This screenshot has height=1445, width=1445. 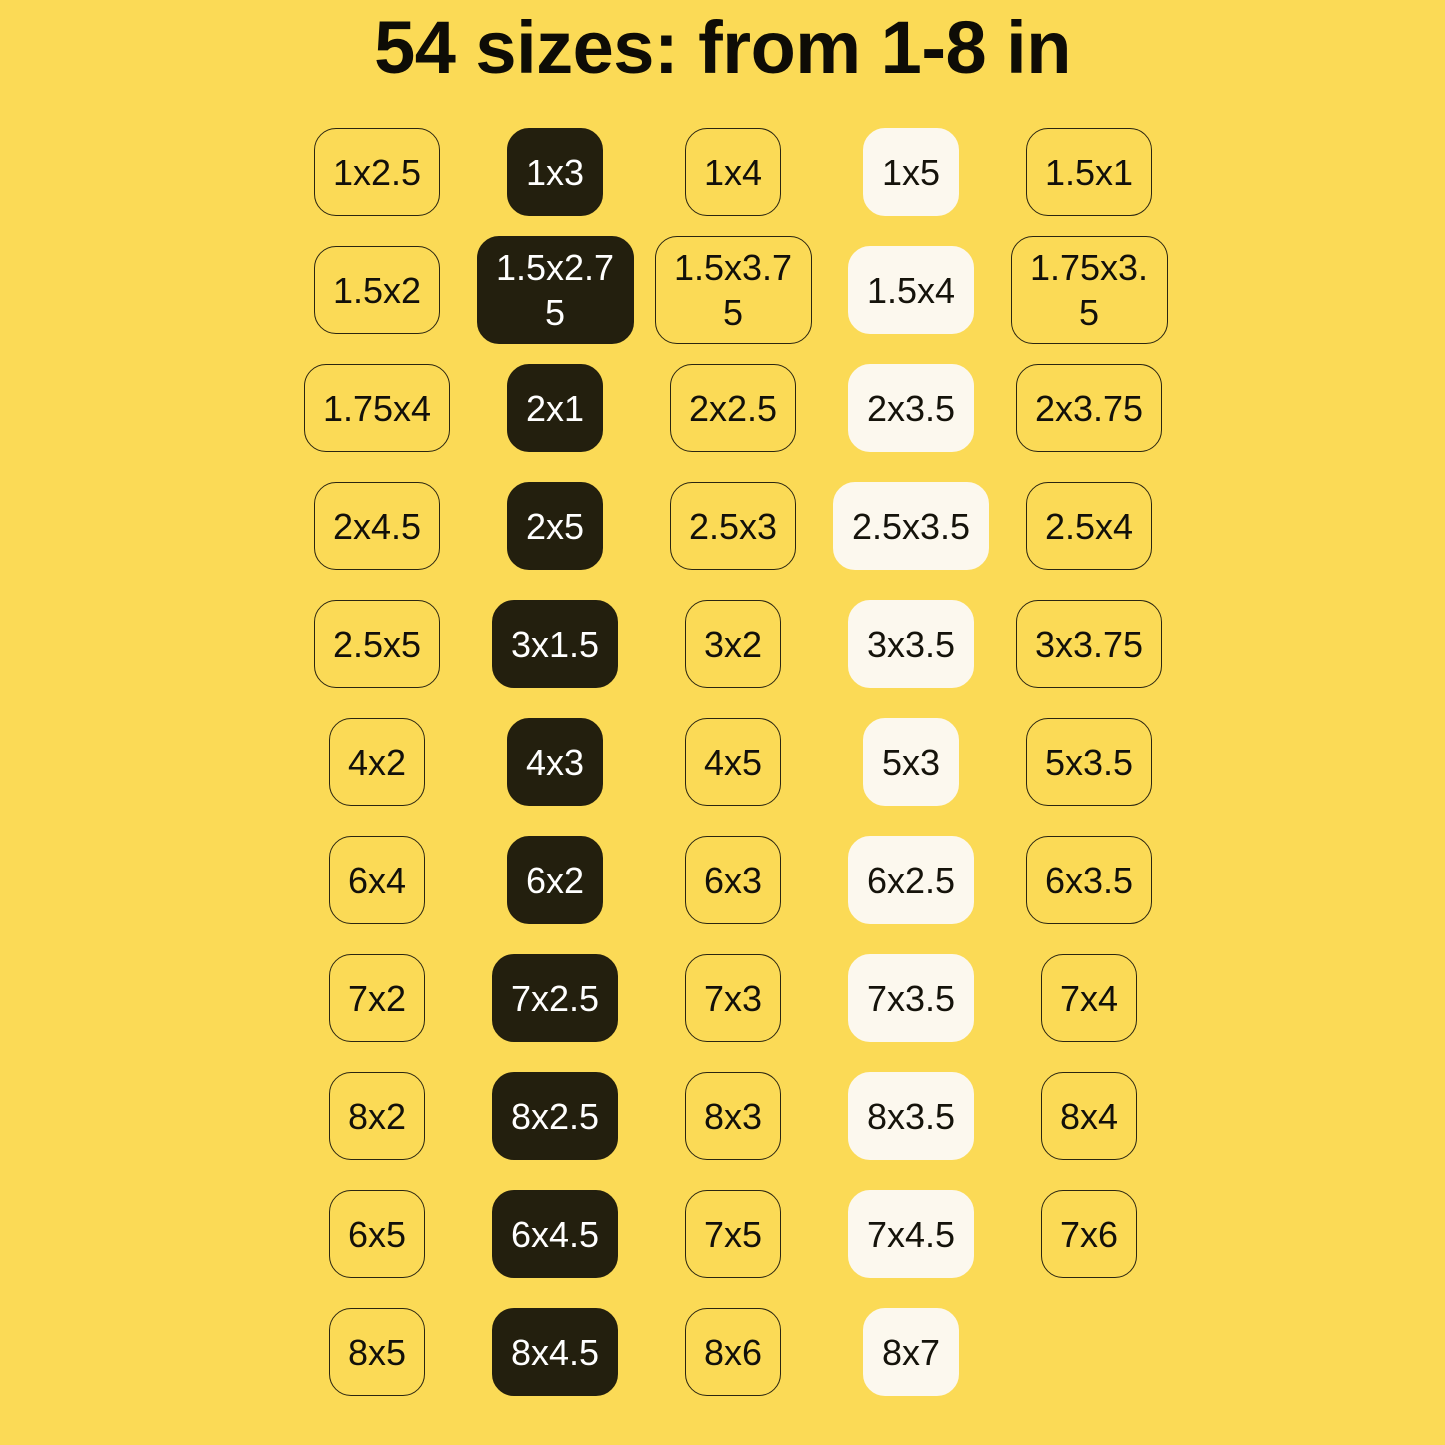 I want to click on size-chip-label: 7x5, so click(x=733, y=1234).